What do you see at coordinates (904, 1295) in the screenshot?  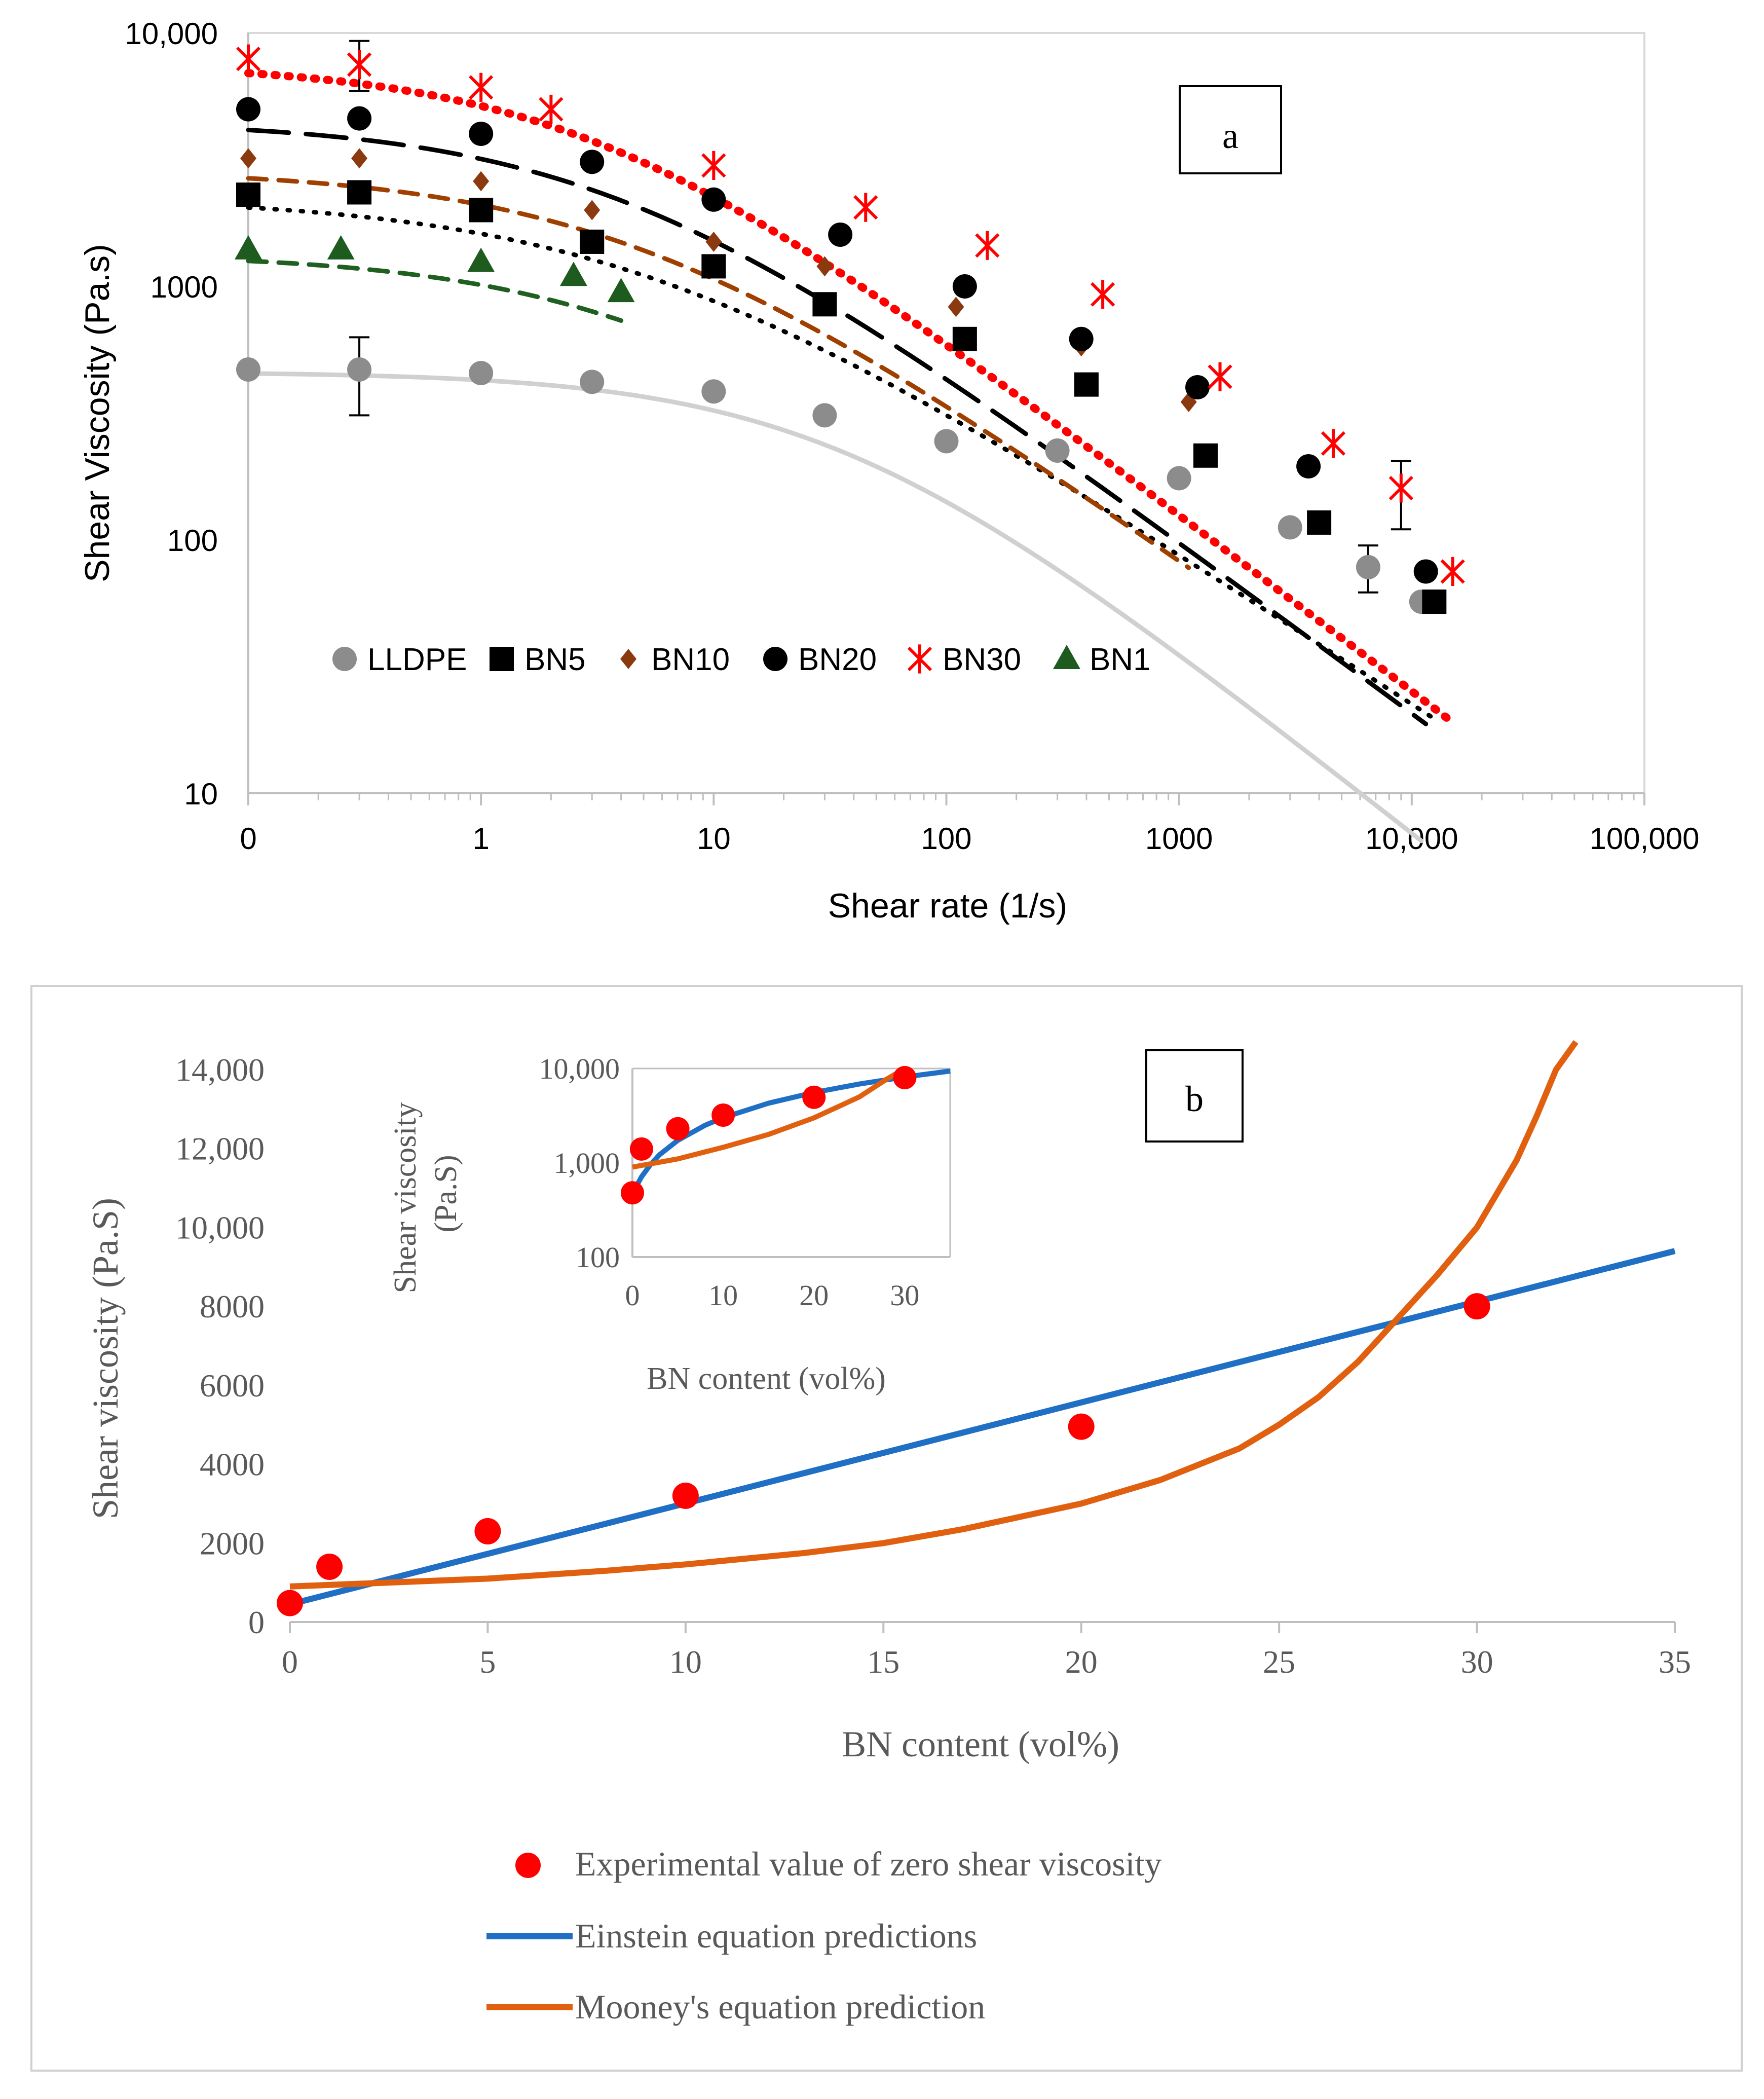 I see `inset-x-tick-label: 30` at bounding box center [904, 1295].